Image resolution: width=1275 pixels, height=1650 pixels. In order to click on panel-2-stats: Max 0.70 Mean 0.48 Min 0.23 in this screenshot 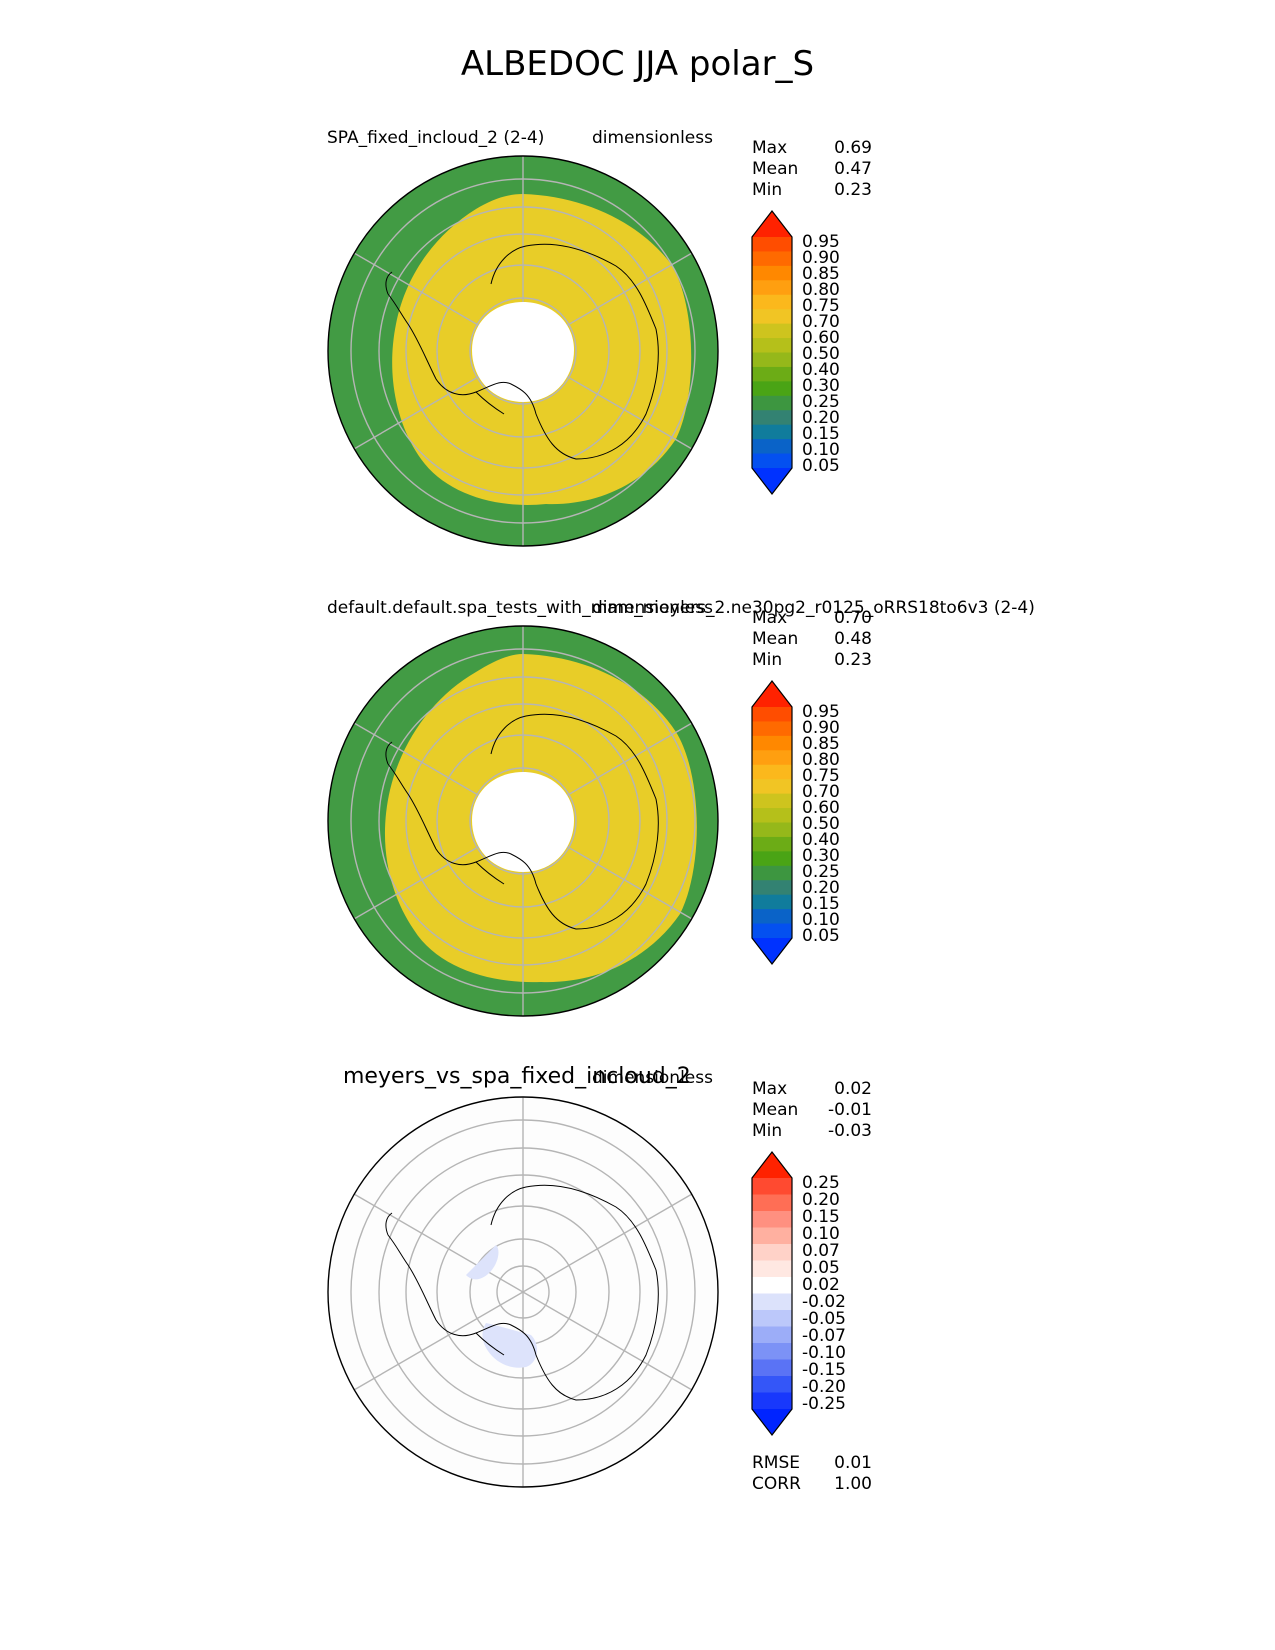, I will do `click(812, 641)`.